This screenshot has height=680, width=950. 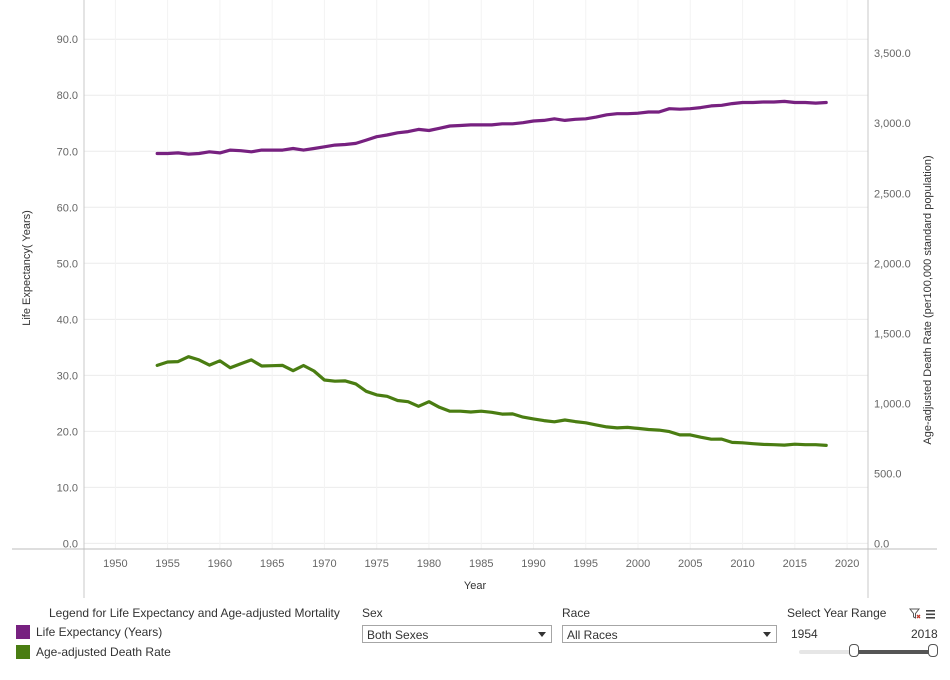 What do you see at coordinates (533, 564) in the screenshot?
I see `x-tick-label: 1990` at bounding box center [533, 564].